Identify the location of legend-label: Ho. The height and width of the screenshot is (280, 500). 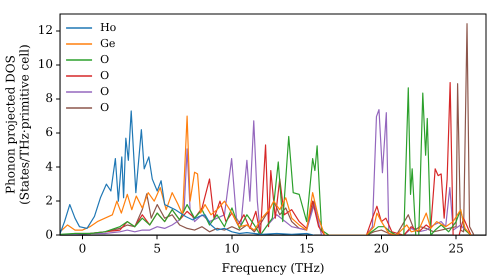
(108, 27).